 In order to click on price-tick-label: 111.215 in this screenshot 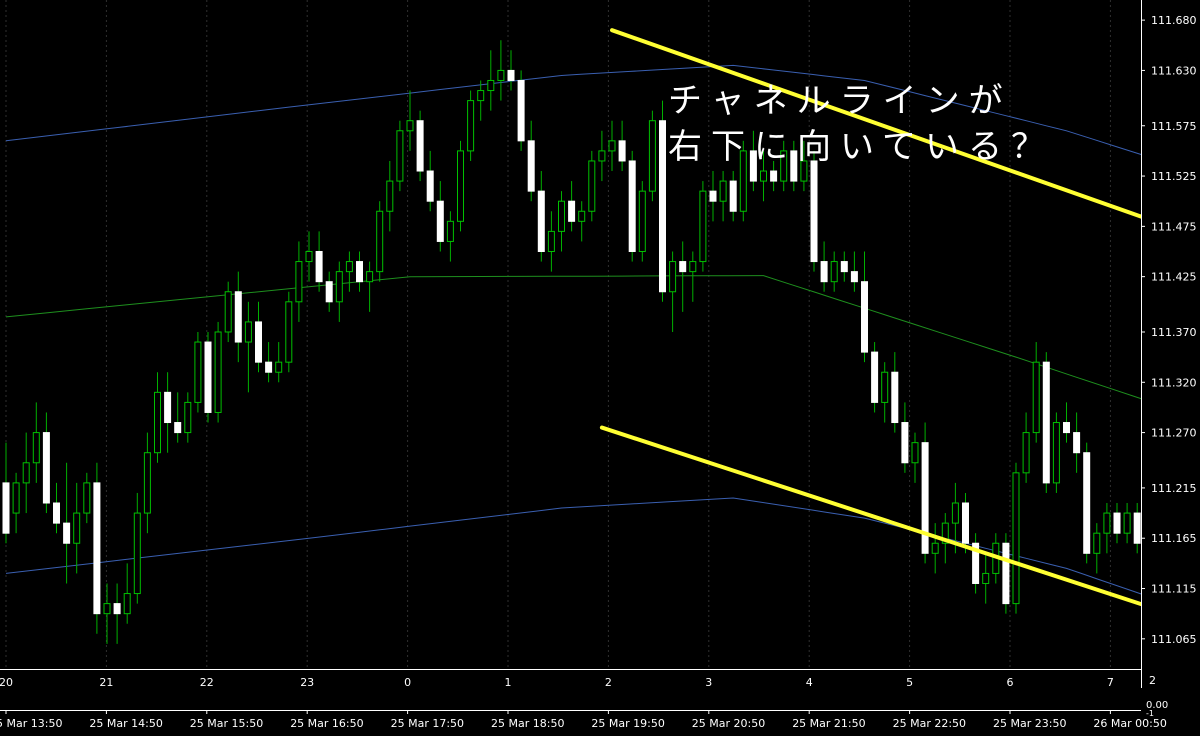, I will do `click(1174, 488)`.